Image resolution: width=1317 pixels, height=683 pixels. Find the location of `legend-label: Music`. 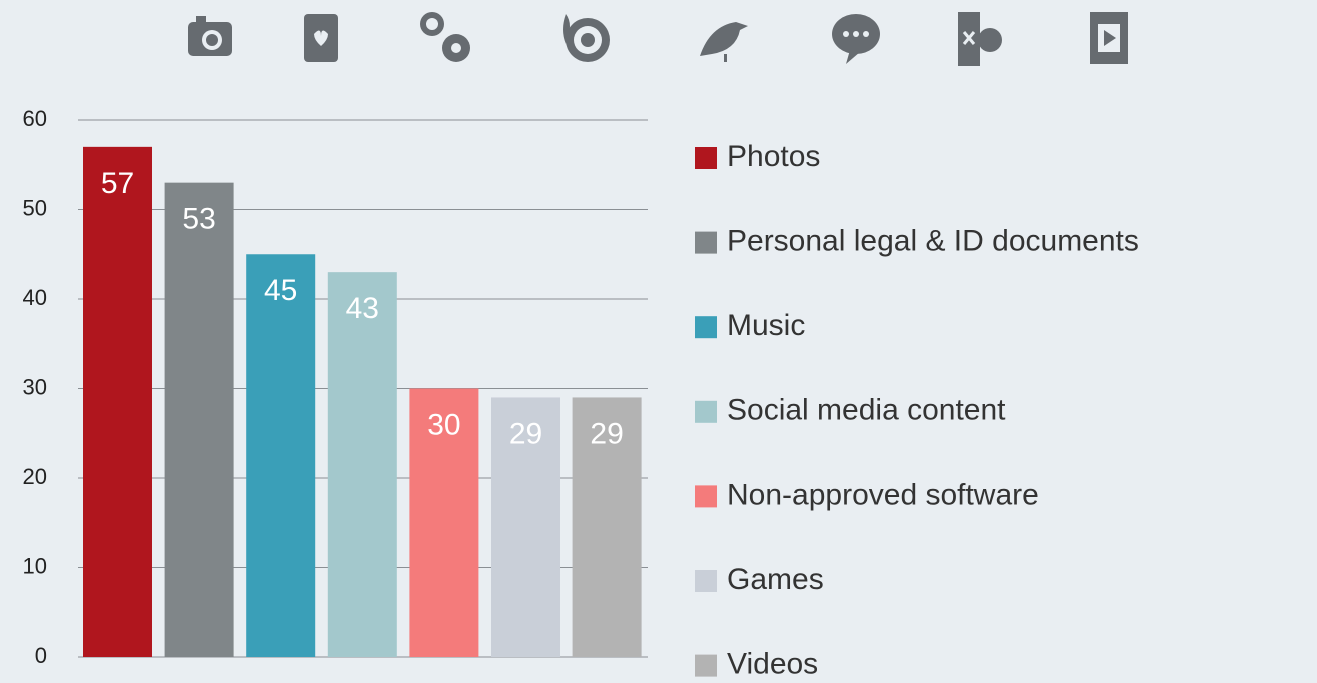

legend-label: Music is located at coordinates (766, 325).